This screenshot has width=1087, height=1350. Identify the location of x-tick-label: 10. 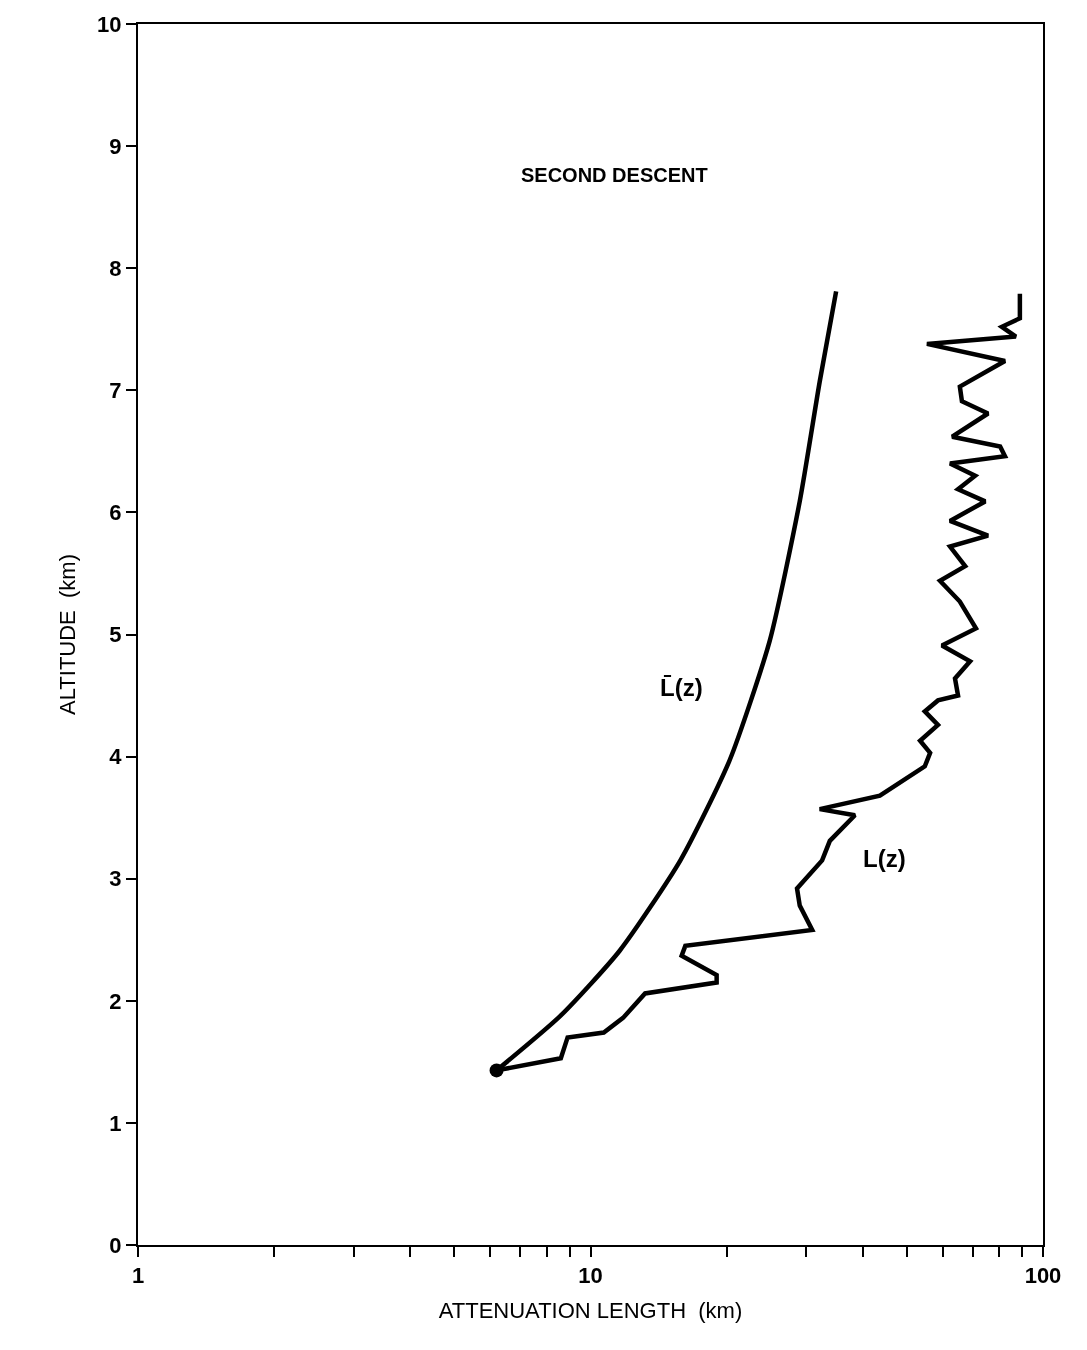
(590, 1276).